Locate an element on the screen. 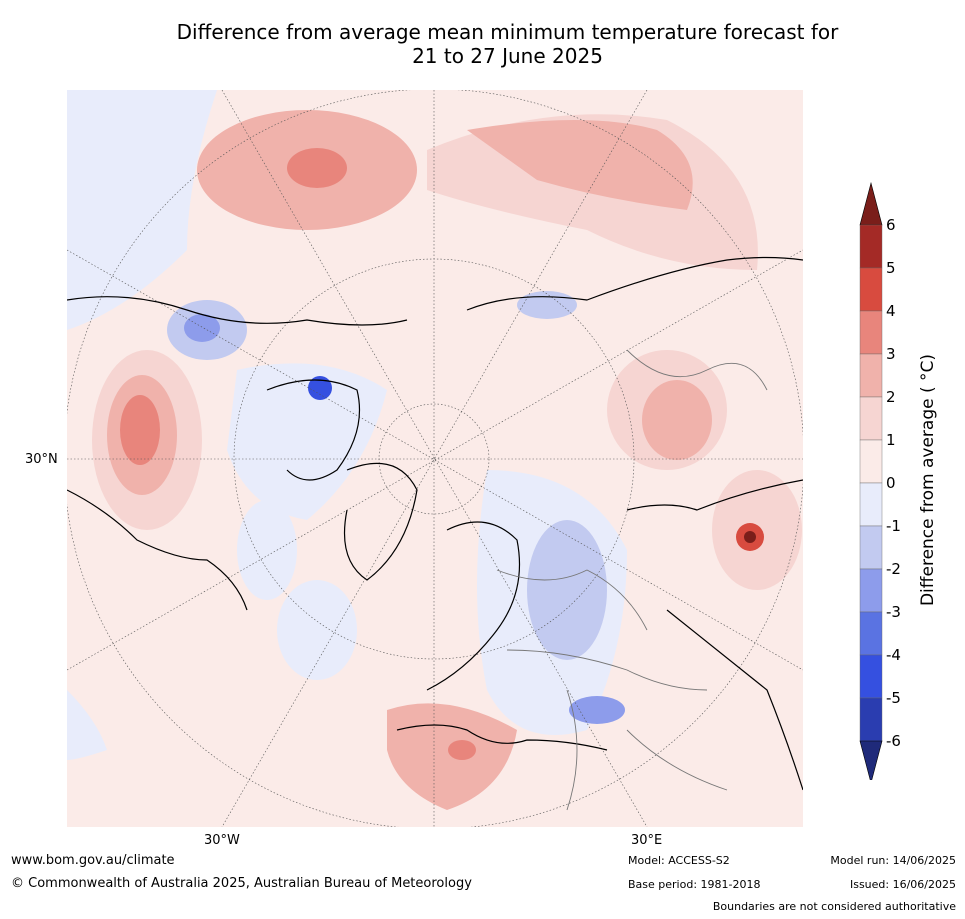 The height and width of the screenshot is (919, 965). colorbar-tick-label: 2 is located at coordinates (891, 397).